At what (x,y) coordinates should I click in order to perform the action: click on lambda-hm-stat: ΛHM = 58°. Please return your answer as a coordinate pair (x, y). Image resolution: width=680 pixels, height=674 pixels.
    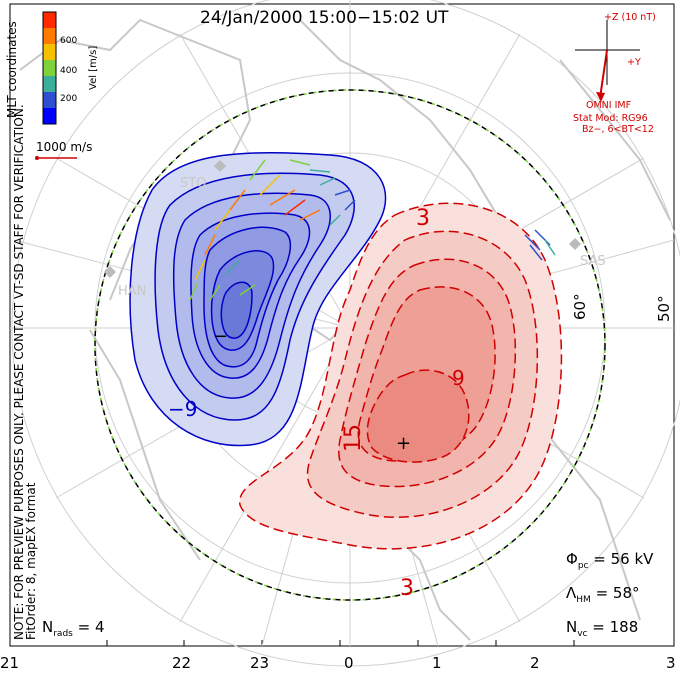
    Looking at the image, I should click on (603, 594).